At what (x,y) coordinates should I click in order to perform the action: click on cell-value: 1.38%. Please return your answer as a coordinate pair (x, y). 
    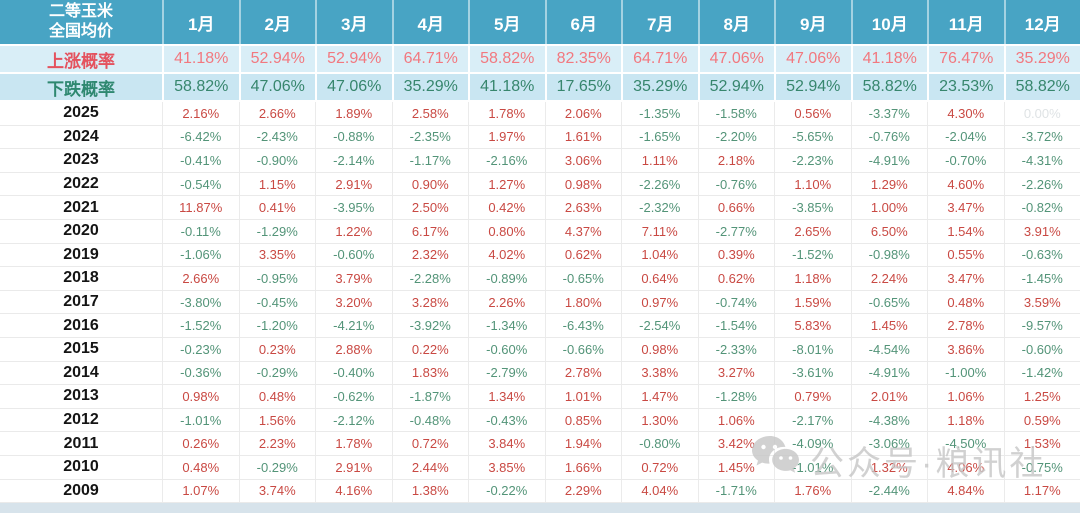
    Looking at the image, I should click on (430, 491).